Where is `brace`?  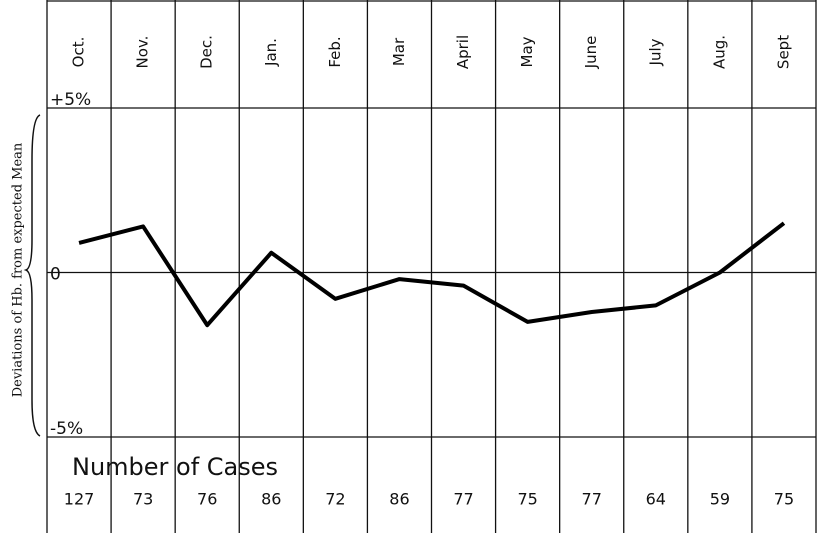
brace is located at coordinates (32, 275).